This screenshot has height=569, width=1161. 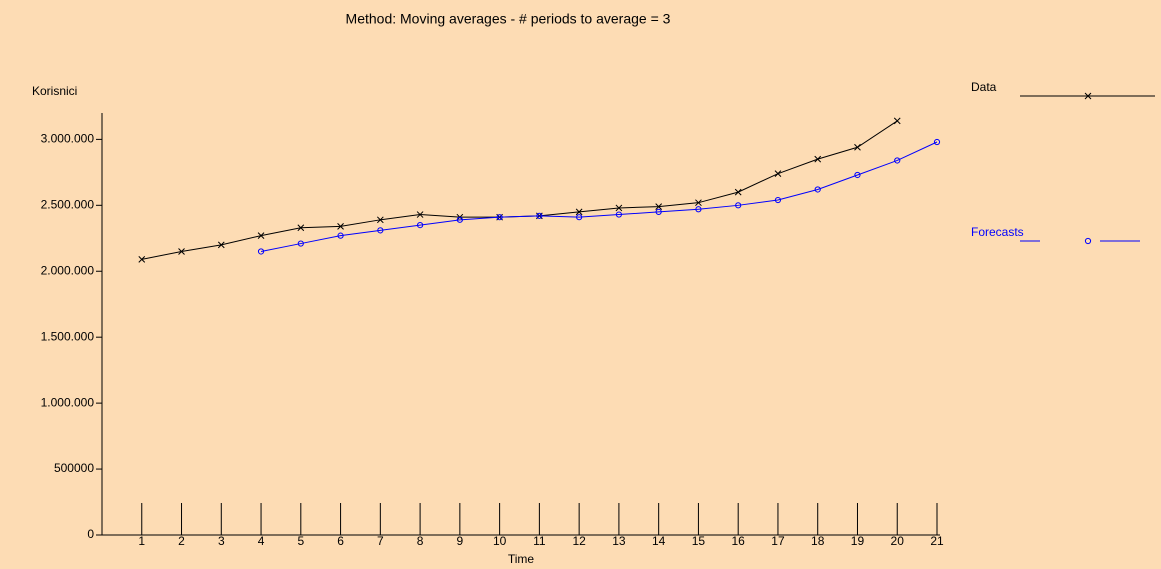 I want to click on y-tick-label: 2.500.000, so click(x=68, y=204).